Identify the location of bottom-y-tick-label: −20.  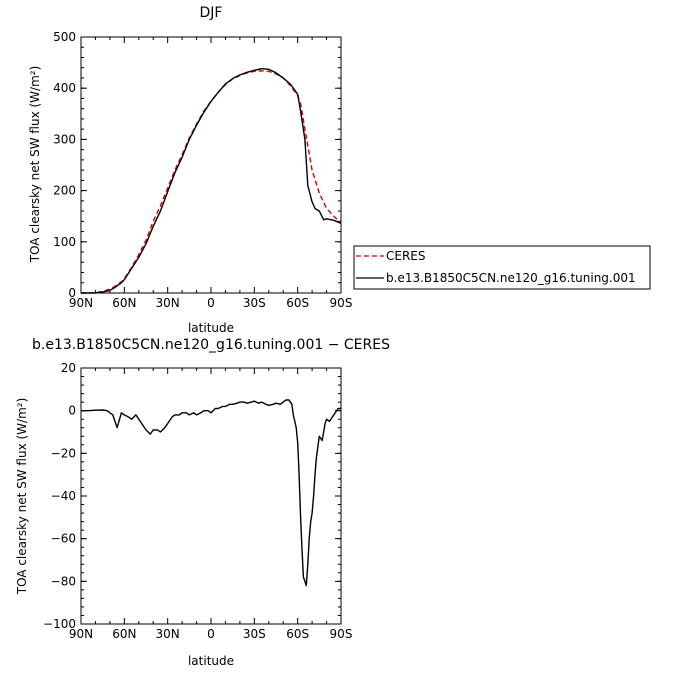
(63, 453).